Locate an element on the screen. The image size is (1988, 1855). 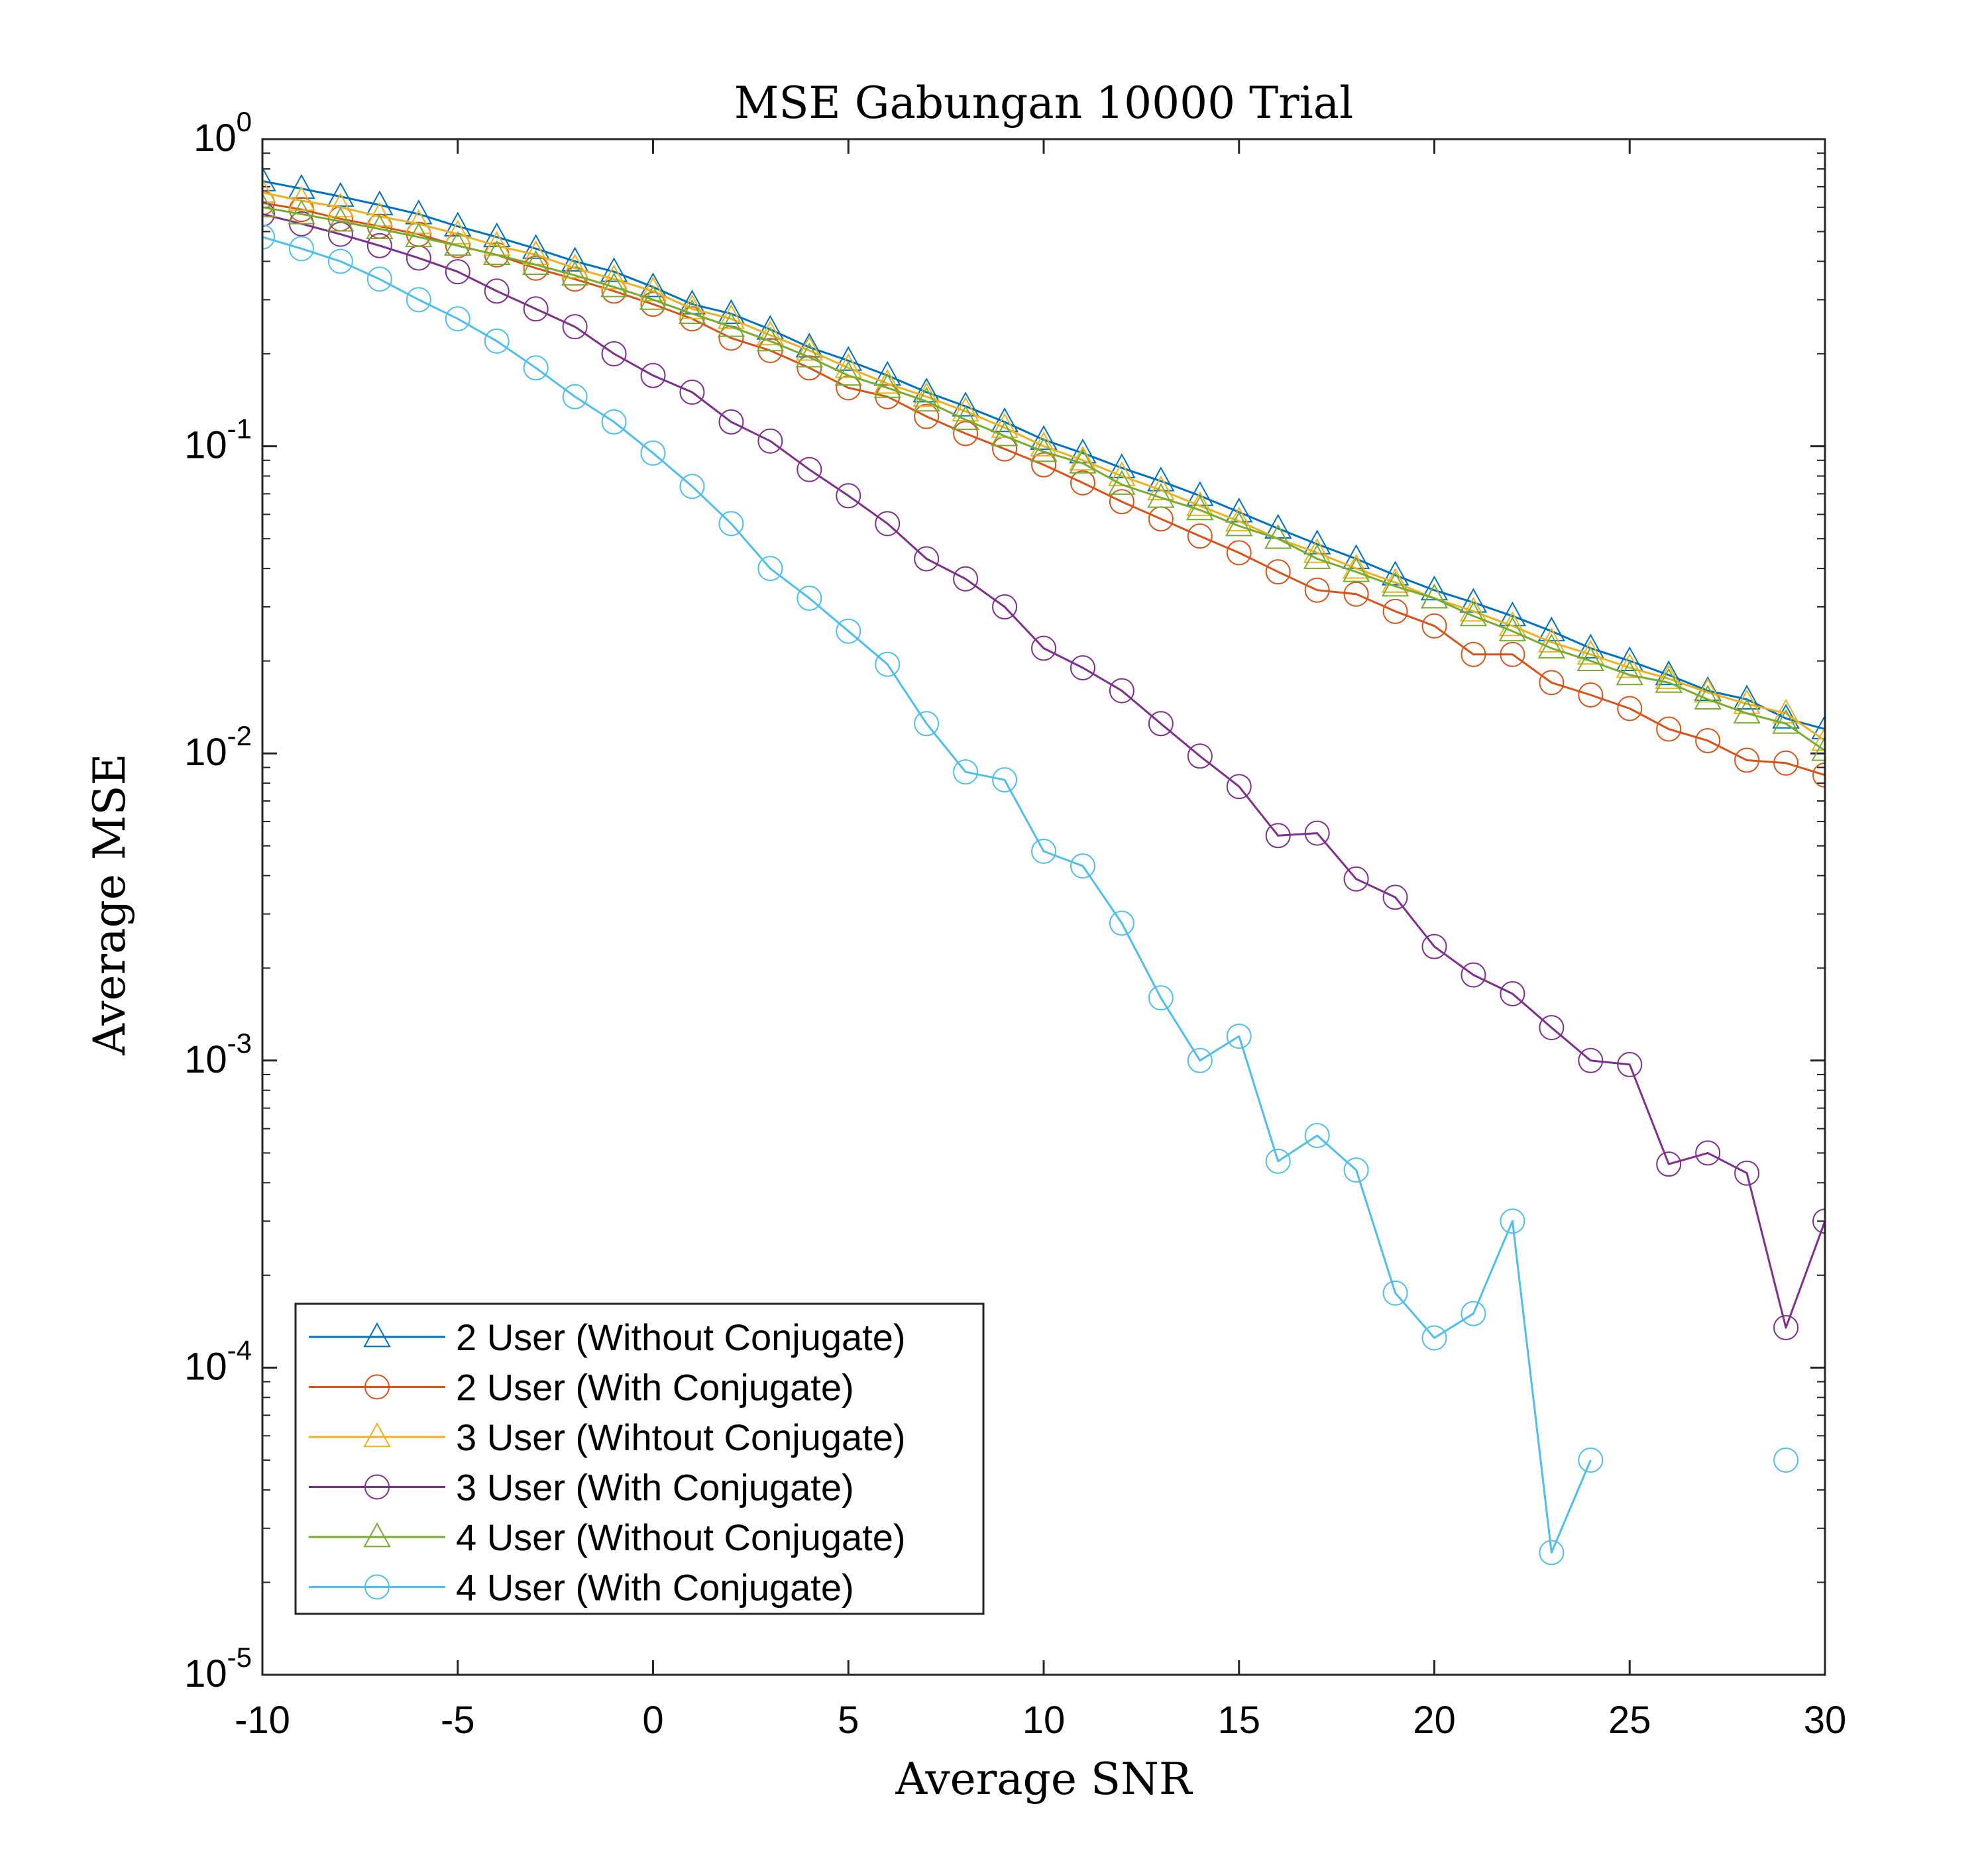
legend-label: 3 User (Wihtout Conjugate) is located at coordinates (681, 1437).